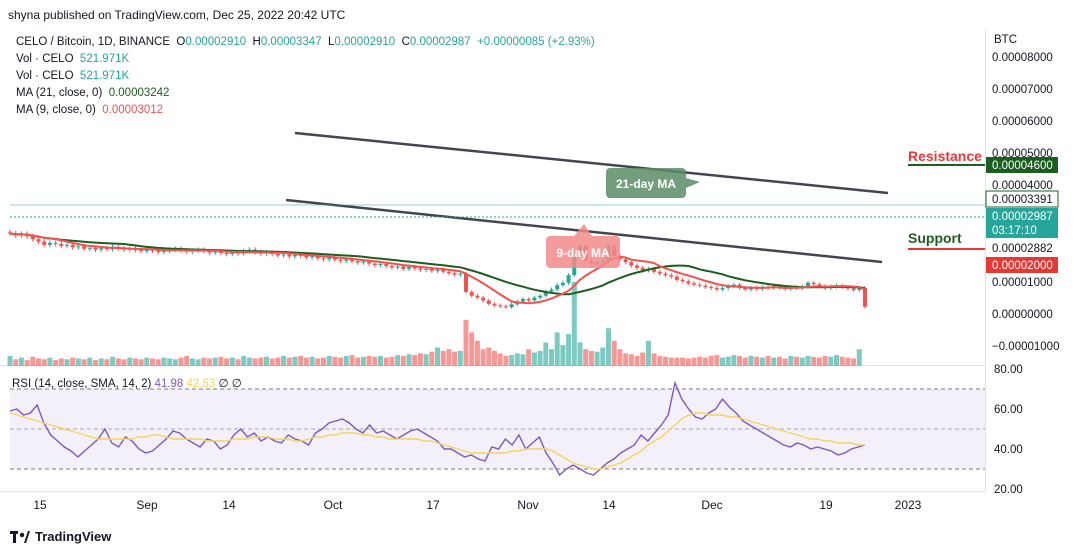  I want to click on ma9-callout: 9-day MA, so click(583, 246).